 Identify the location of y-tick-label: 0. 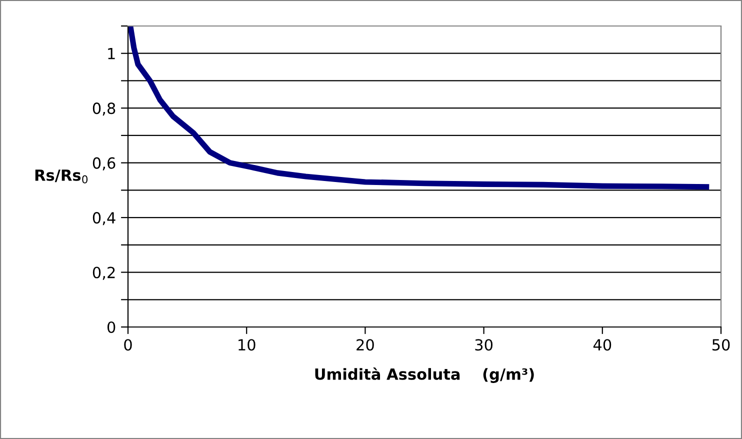
(111, 327).